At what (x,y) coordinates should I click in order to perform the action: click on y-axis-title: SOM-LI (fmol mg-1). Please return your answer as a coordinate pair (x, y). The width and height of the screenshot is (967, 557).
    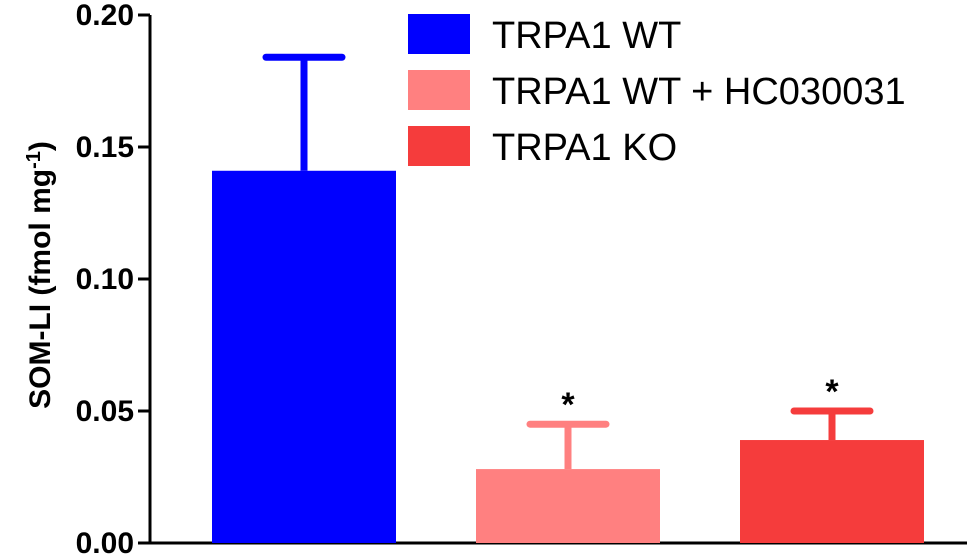
    Looking at the image, I should click on (40, 275).